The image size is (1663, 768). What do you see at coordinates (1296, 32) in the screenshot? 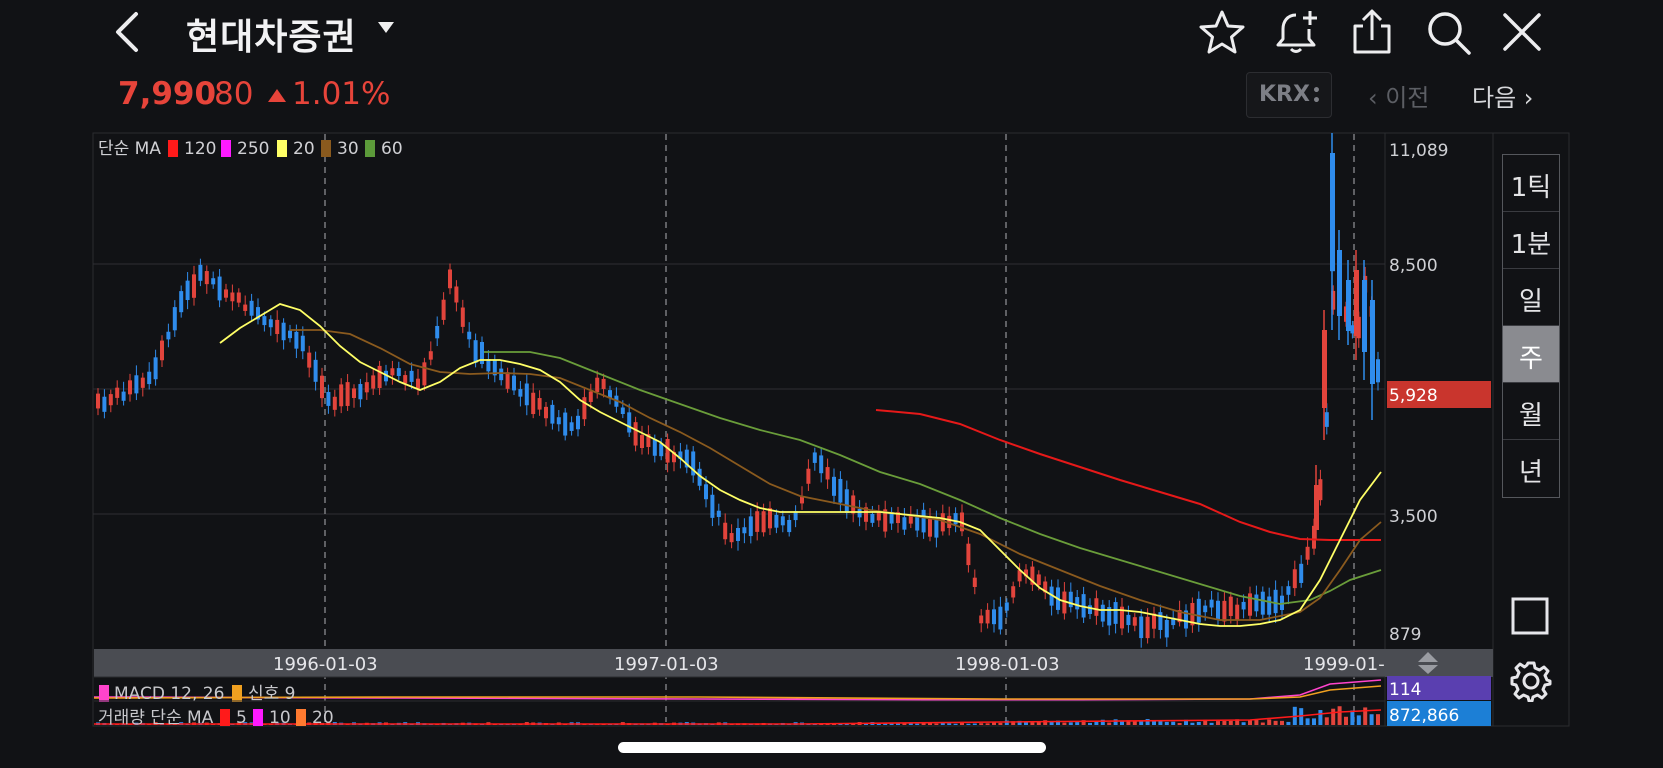
I see `bell-plus-icon` at bounding box center [1296, 32].